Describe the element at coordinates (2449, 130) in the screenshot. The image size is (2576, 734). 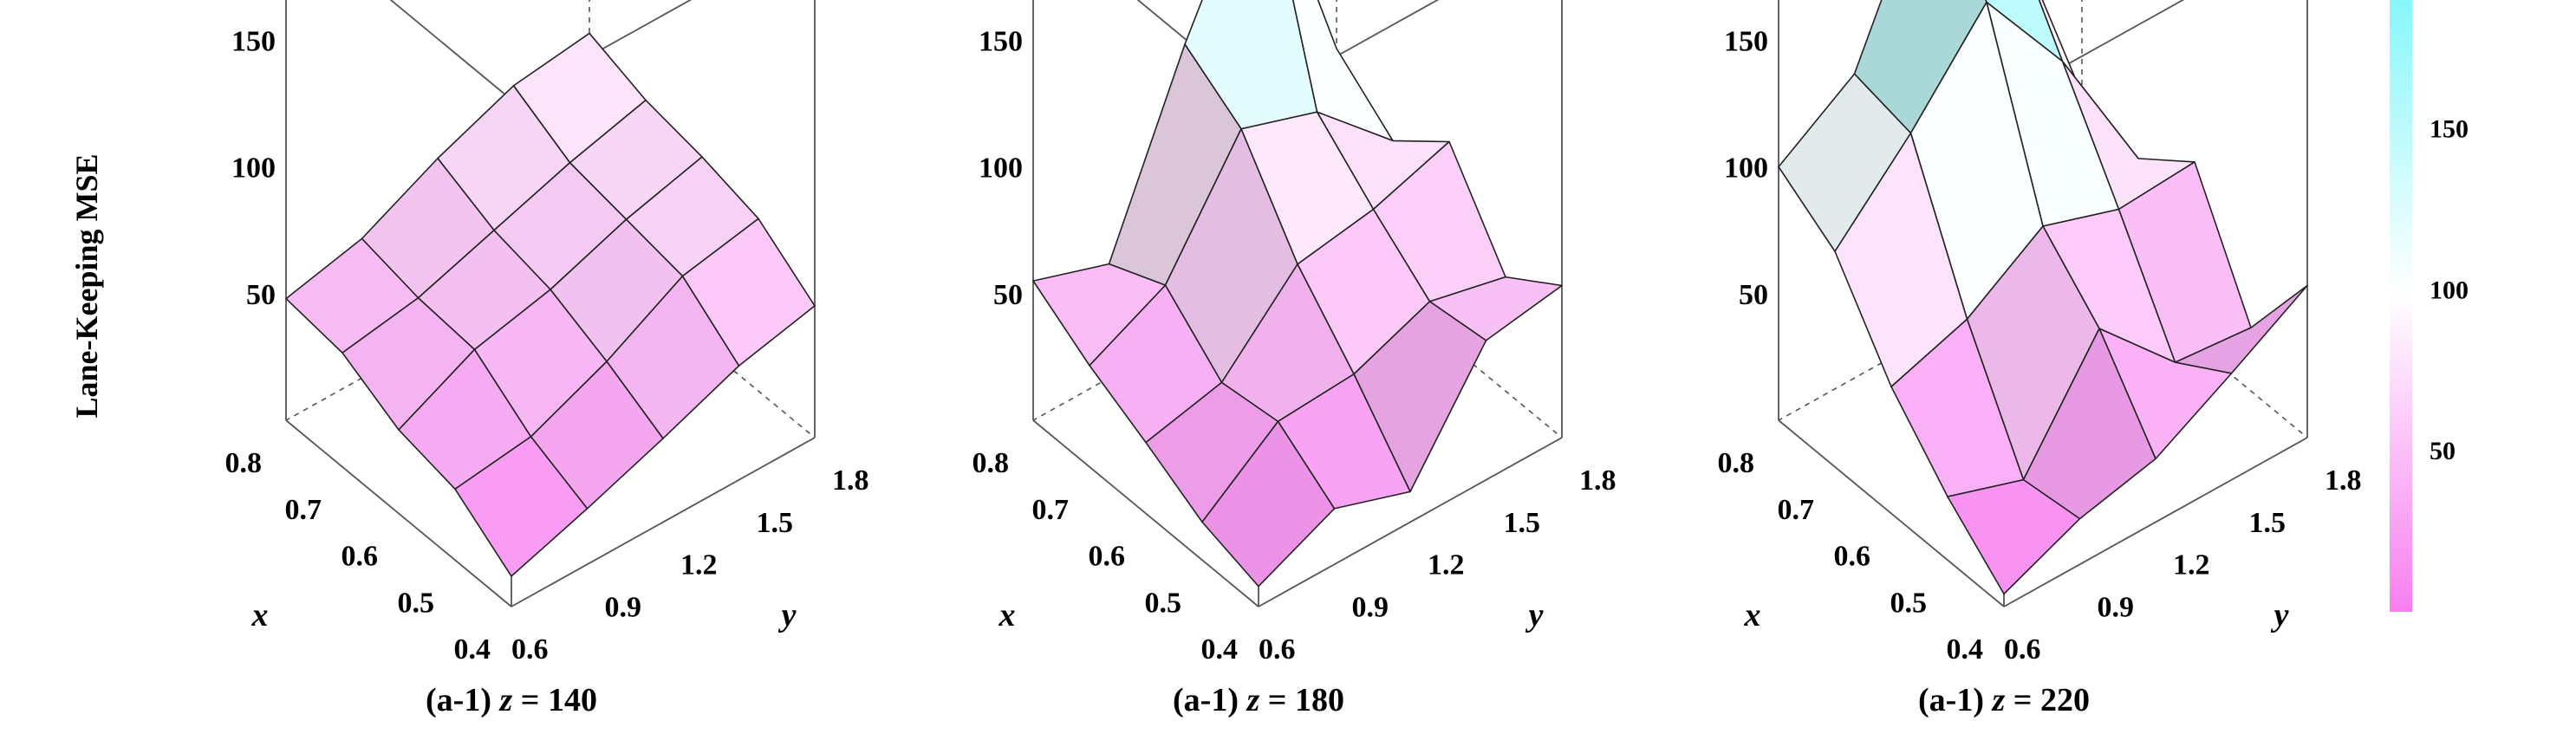
I see `colorbar-tick-150: 150` at that location.